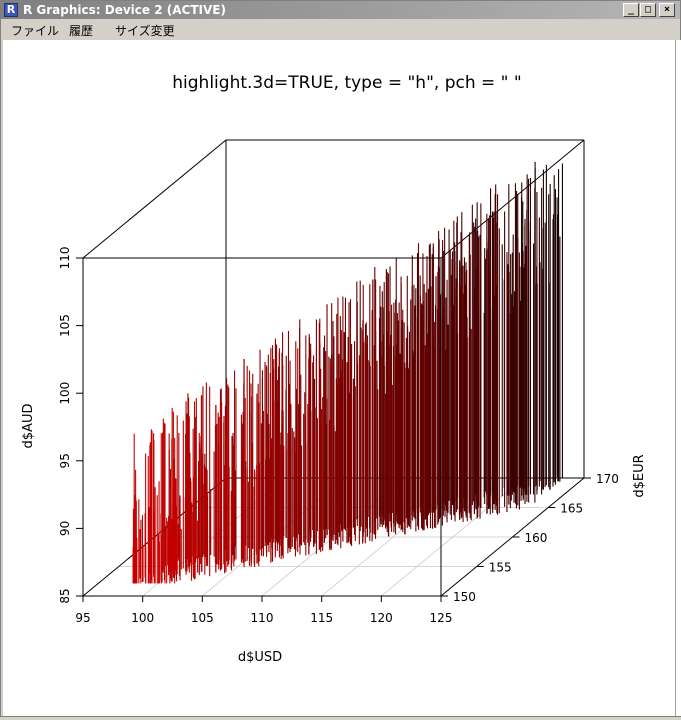  I want to click on y-tick-label: 160, so click(536, 538).